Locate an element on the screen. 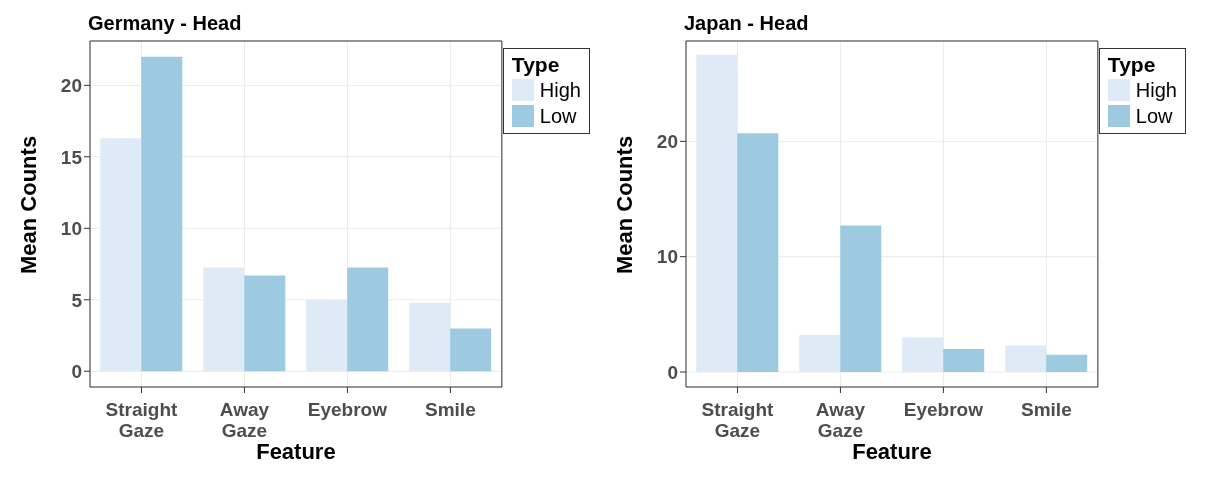 The height and width of the screenshot is (487, 1208). chart-title: Germany - Head is located at coordinates (165, 23).